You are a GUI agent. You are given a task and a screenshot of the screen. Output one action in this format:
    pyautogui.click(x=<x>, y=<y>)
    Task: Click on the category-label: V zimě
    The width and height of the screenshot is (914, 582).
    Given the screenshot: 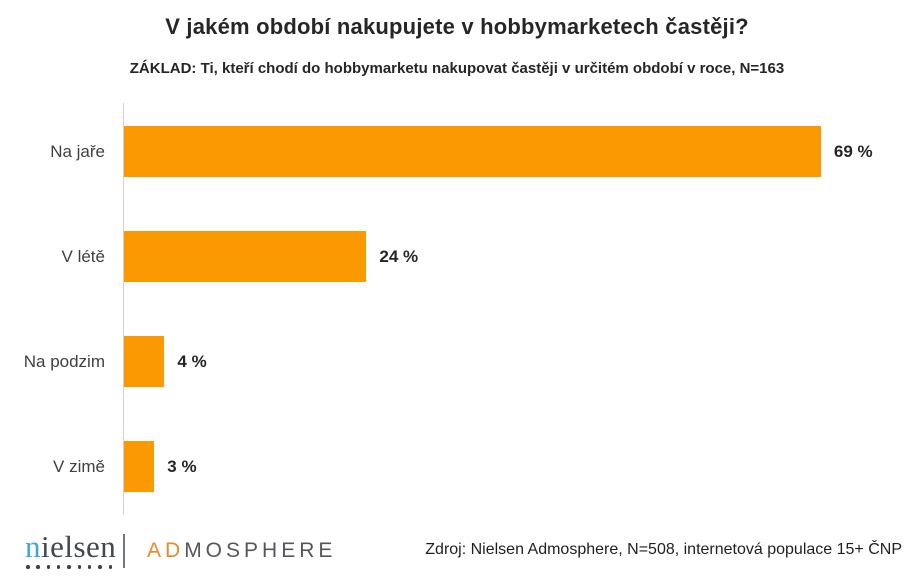 What is the action you would take?
    pyautogui.click(x=79, y=466)
    